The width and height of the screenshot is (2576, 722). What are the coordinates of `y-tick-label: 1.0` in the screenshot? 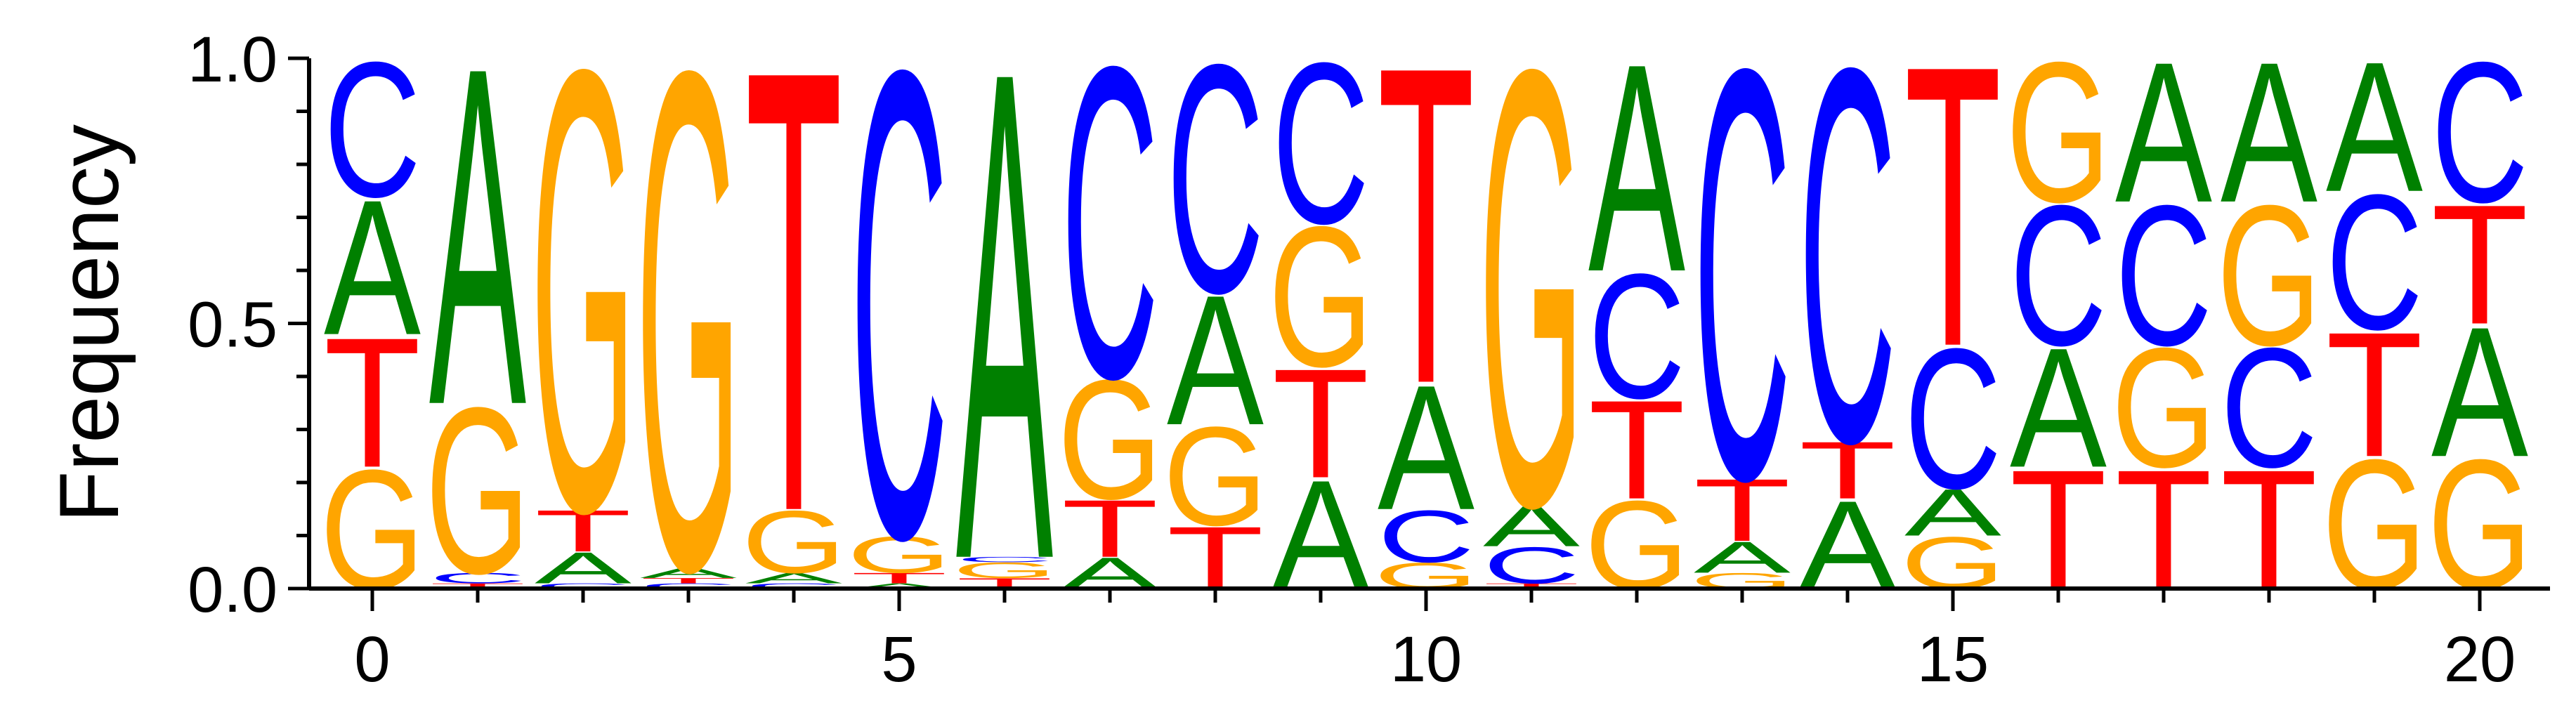 It's located at (233, 60).